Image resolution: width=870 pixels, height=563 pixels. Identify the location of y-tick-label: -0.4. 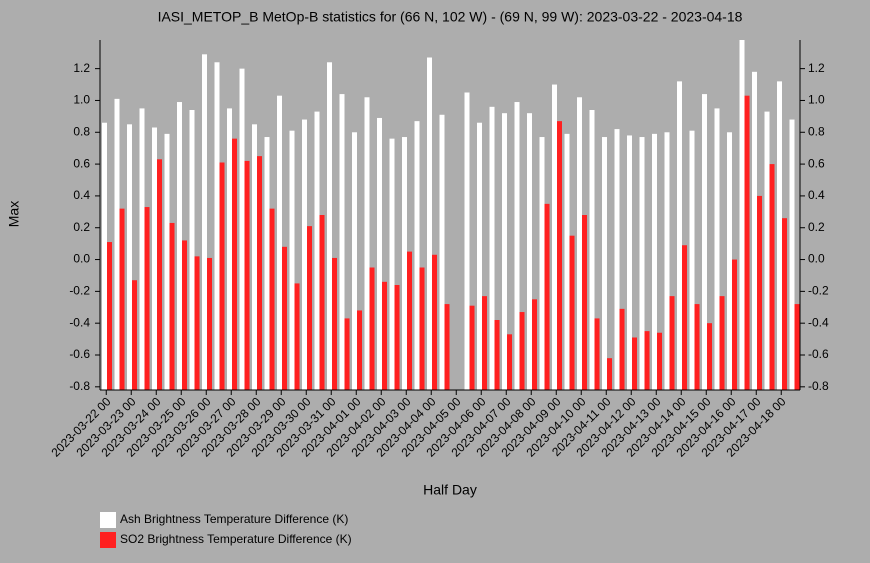
(79, 322).